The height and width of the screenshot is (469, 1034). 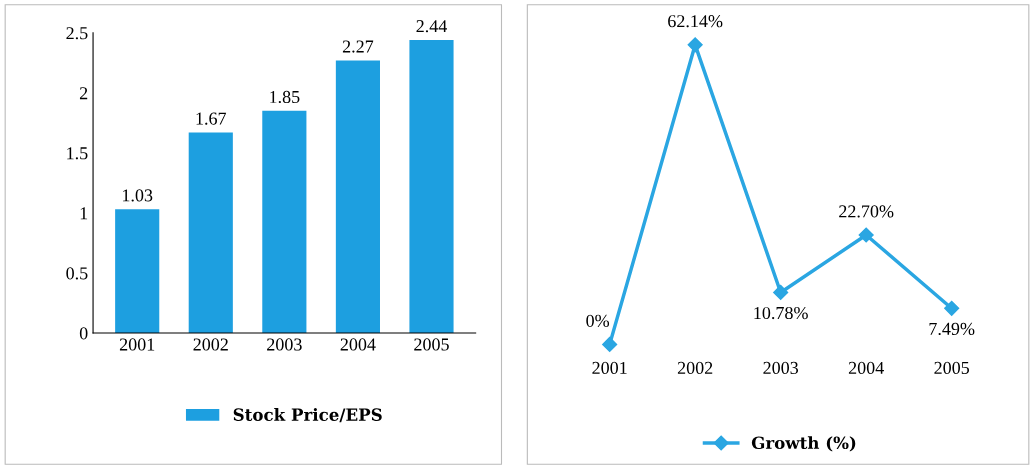 I want to click on data-label: 0%, so click(x=598, y=320).